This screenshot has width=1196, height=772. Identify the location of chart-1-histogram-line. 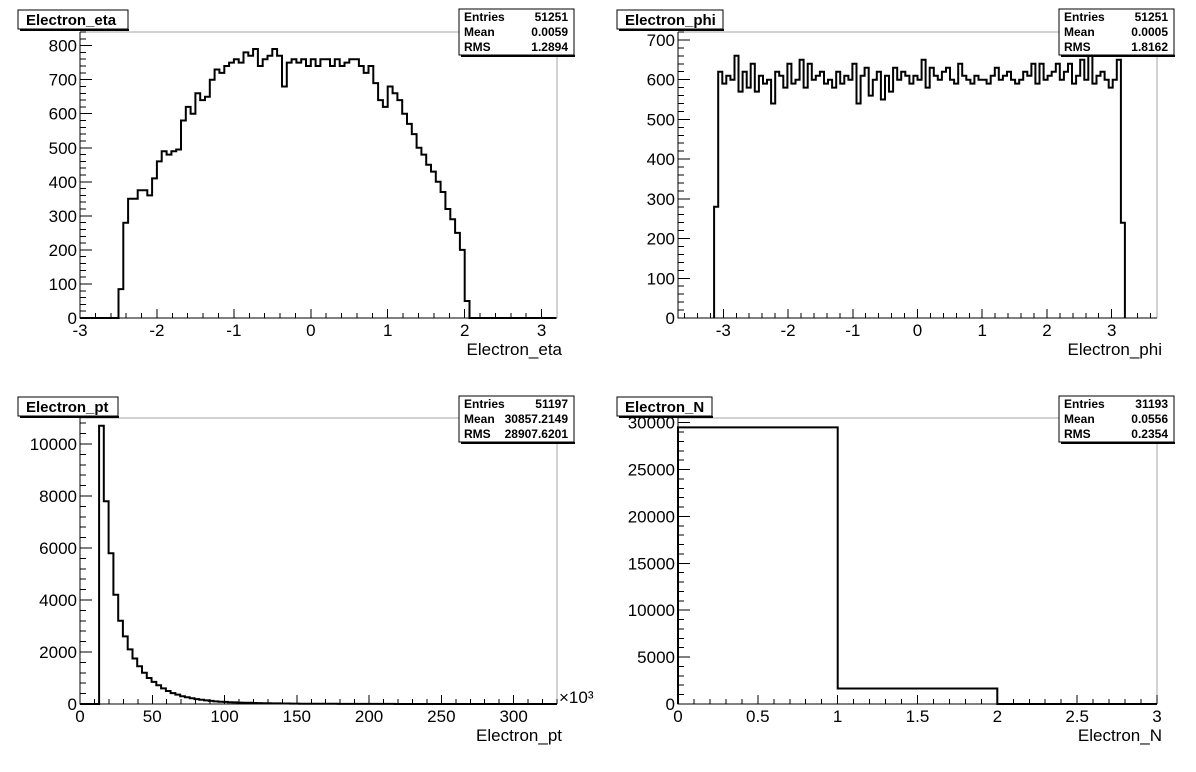
(919, 186).